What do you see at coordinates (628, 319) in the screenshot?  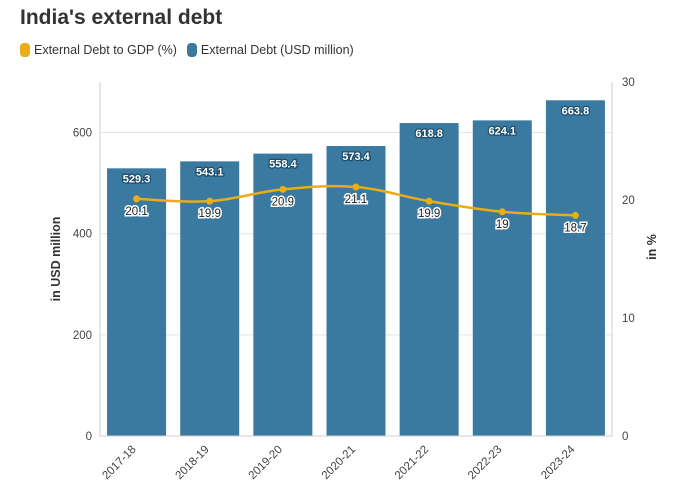 I see `y2-tick-label: 10` at bounding box center [628, 319].